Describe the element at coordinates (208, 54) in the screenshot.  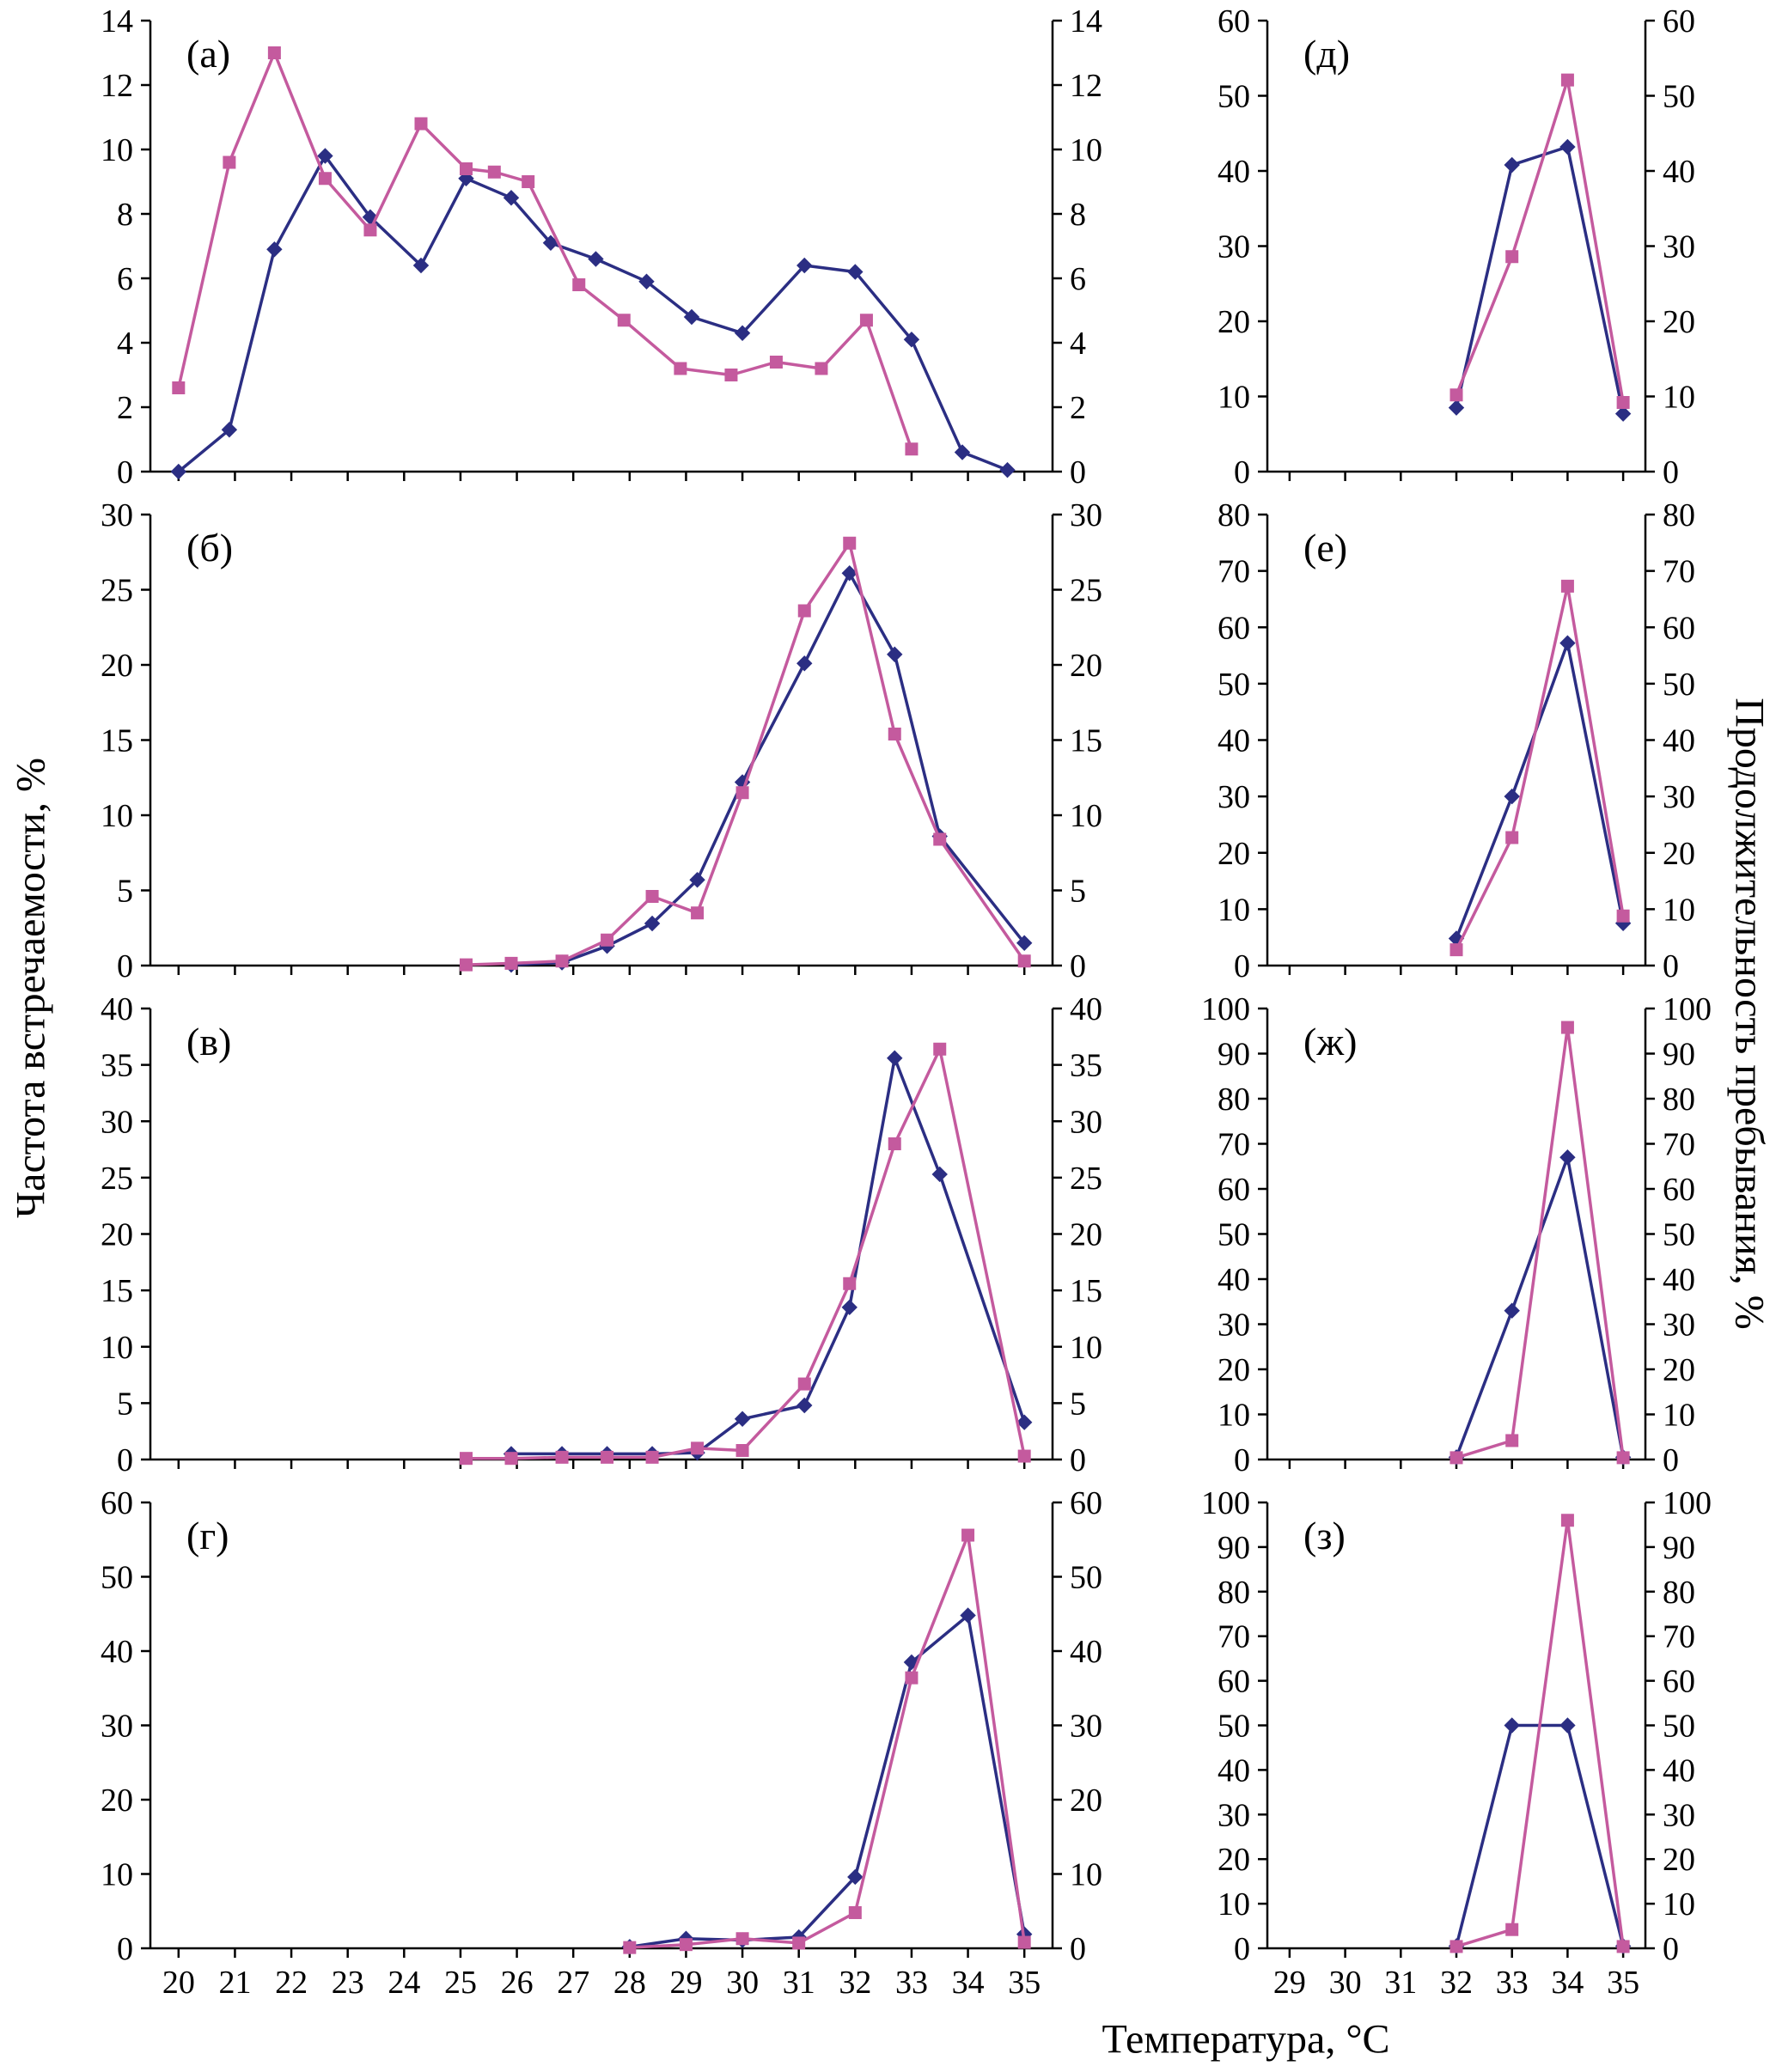
I see `panel-letter: (а)` at that location.